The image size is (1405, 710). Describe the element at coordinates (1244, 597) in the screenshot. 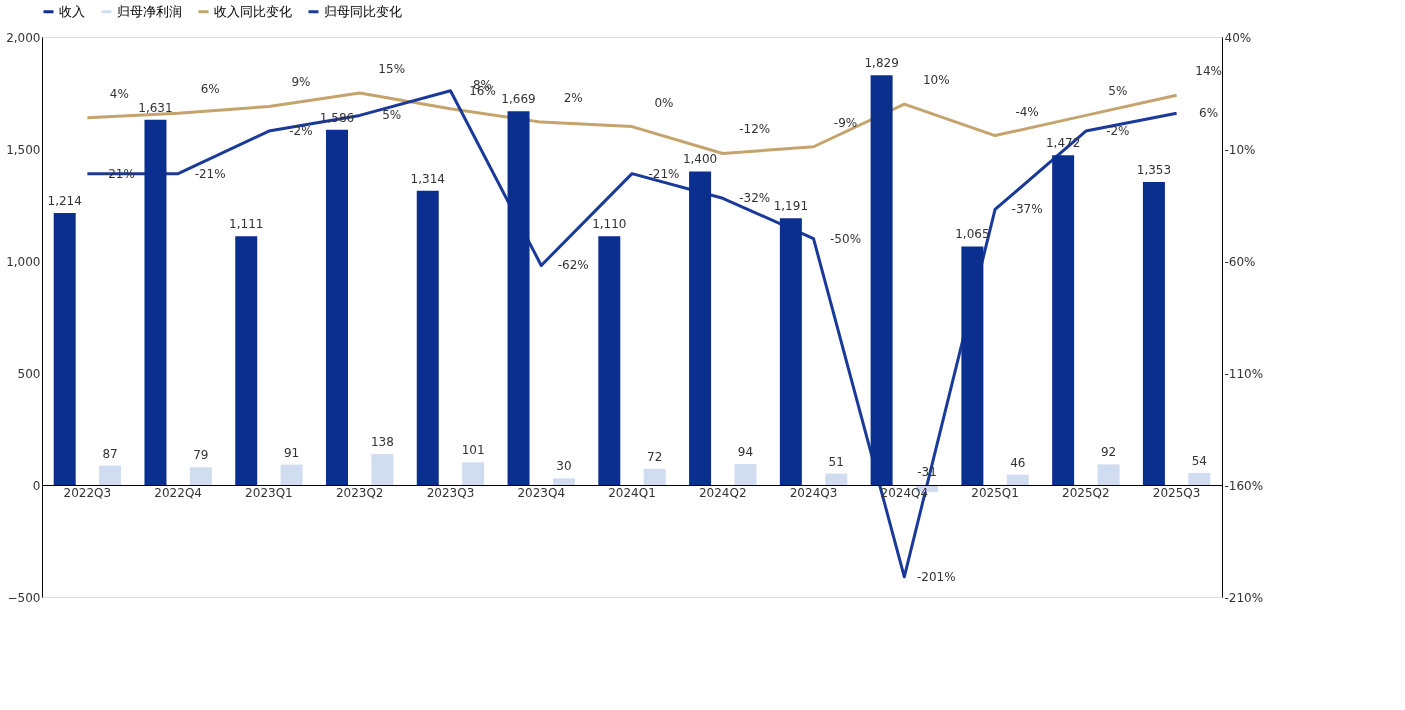

I see `y2-tick-label: -210%` at that location.